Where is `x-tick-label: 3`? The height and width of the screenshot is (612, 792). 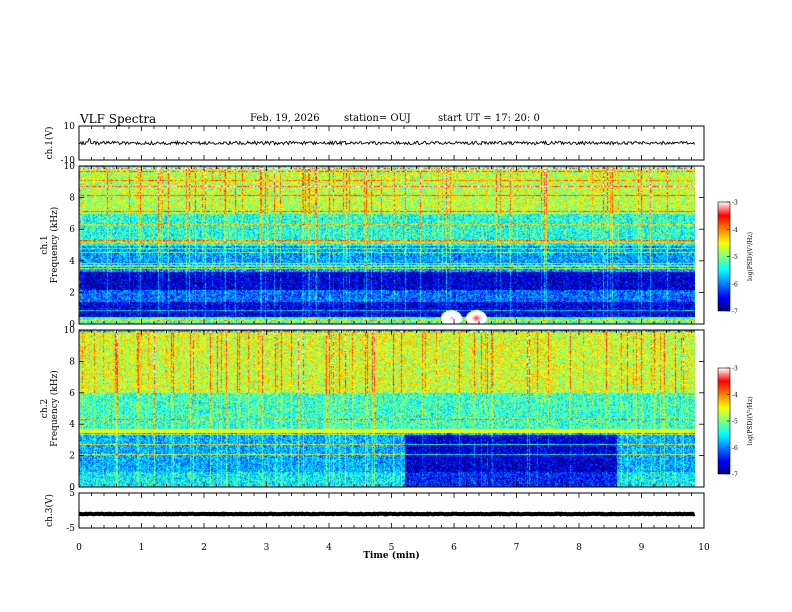 x-tick-label: 3 is located at coordinates (267, 548).